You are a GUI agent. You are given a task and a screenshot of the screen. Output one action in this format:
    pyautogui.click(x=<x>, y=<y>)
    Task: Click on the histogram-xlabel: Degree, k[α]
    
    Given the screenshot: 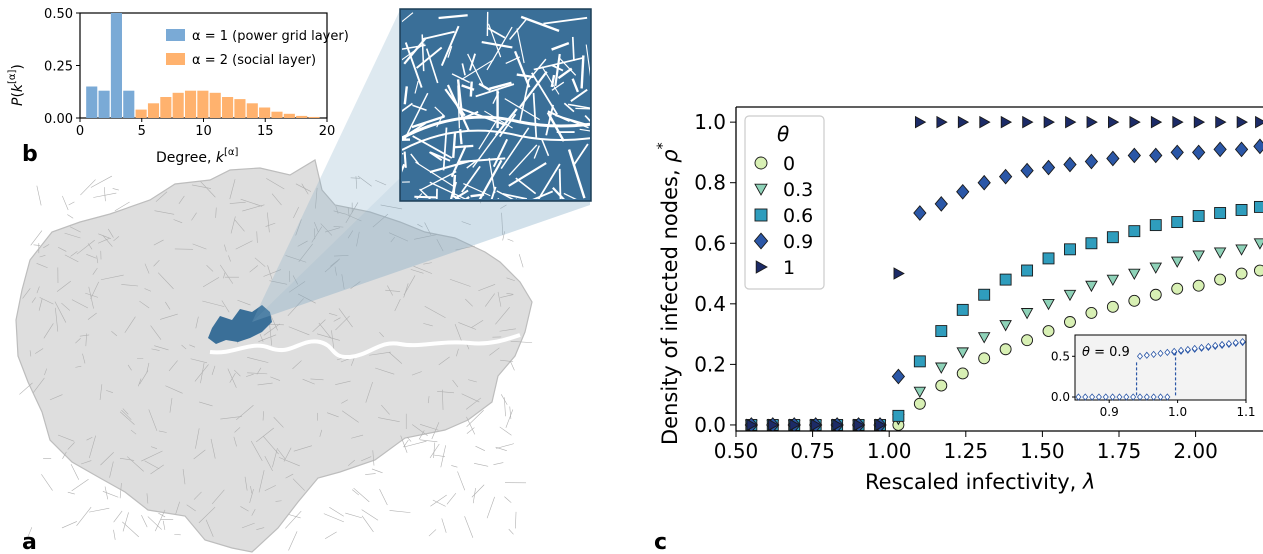 What is the action you would take?
    pyautogui.click(x=197, y=156)
    